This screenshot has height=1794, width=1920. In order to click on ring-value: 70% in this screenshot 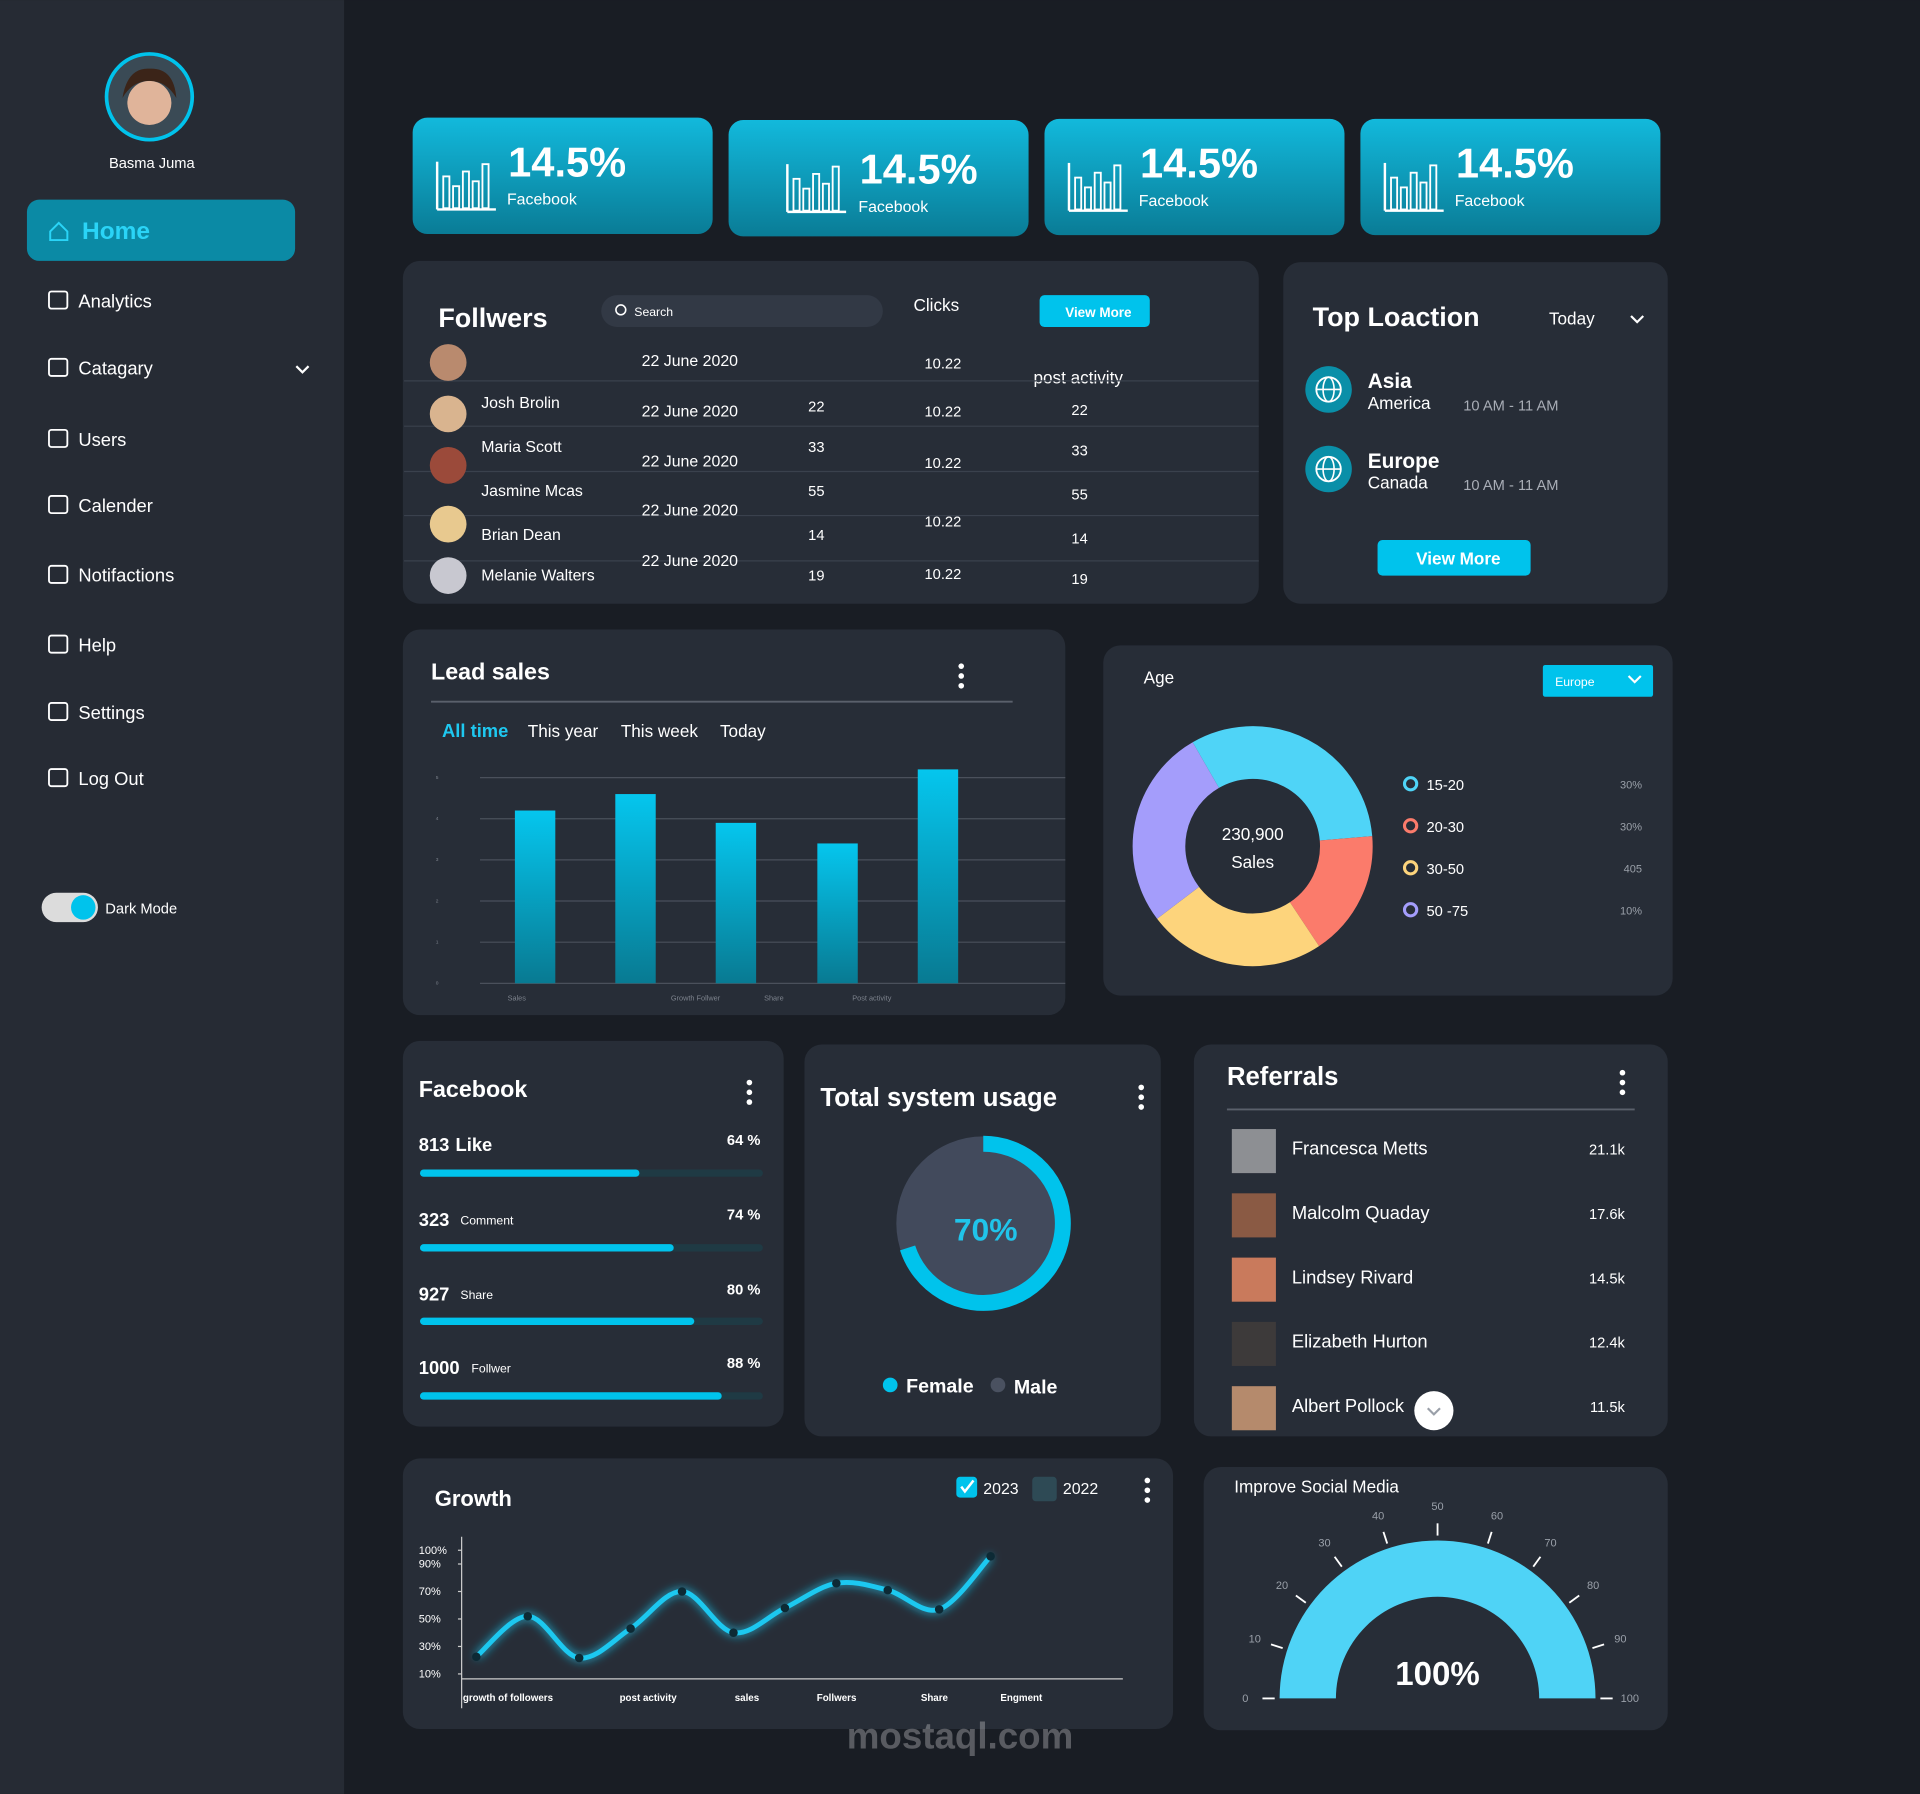, I will do `click(986, 1229)`.